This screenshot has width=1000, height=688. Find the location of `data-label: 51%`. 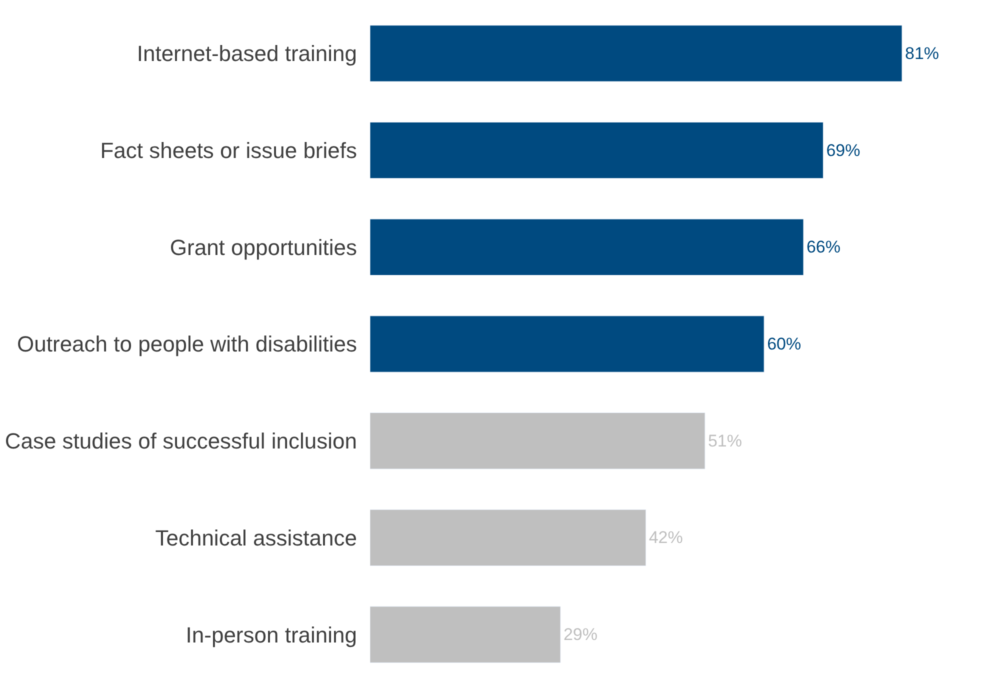

data-label: 51% is located at coordinates (725, 440).